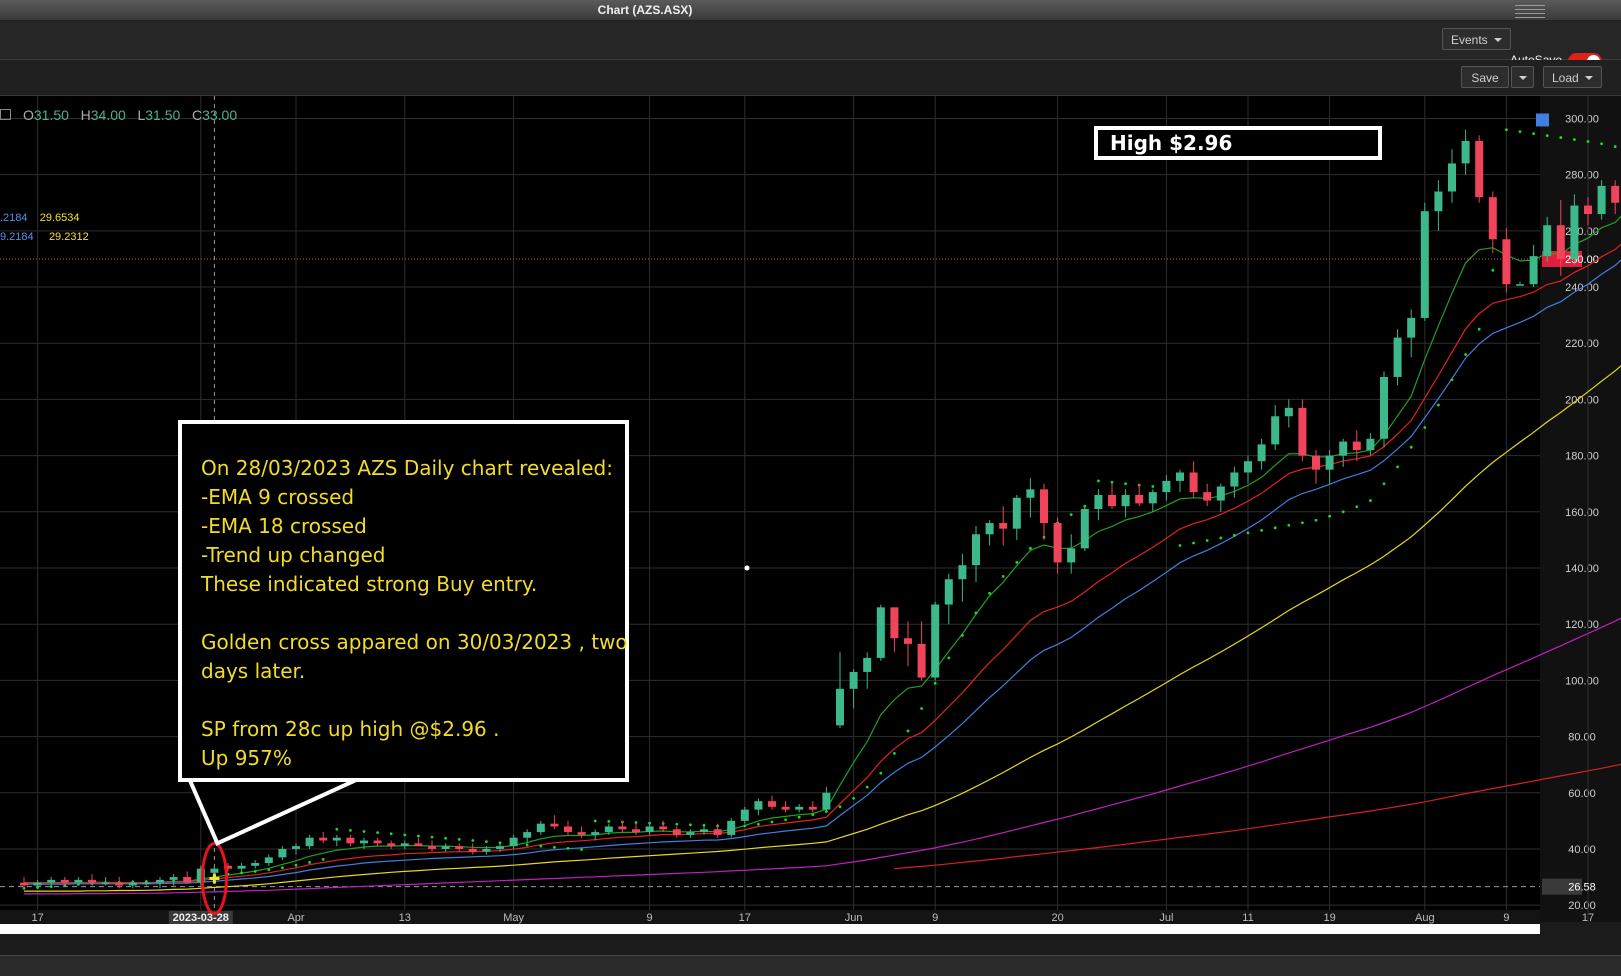  Describe the element at coordinates (810, 45) in the screenshot. I see `top-toolbar: Events AutoSave` at that location.